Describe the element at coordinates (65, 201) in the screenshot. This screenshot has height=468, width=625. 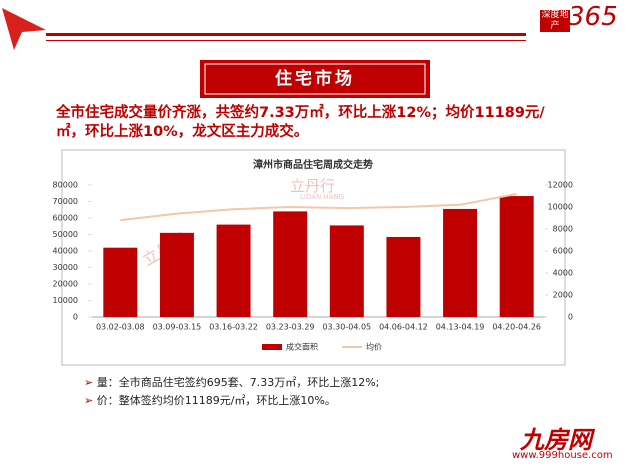
I see `y-tick-label: 70000` at that location.